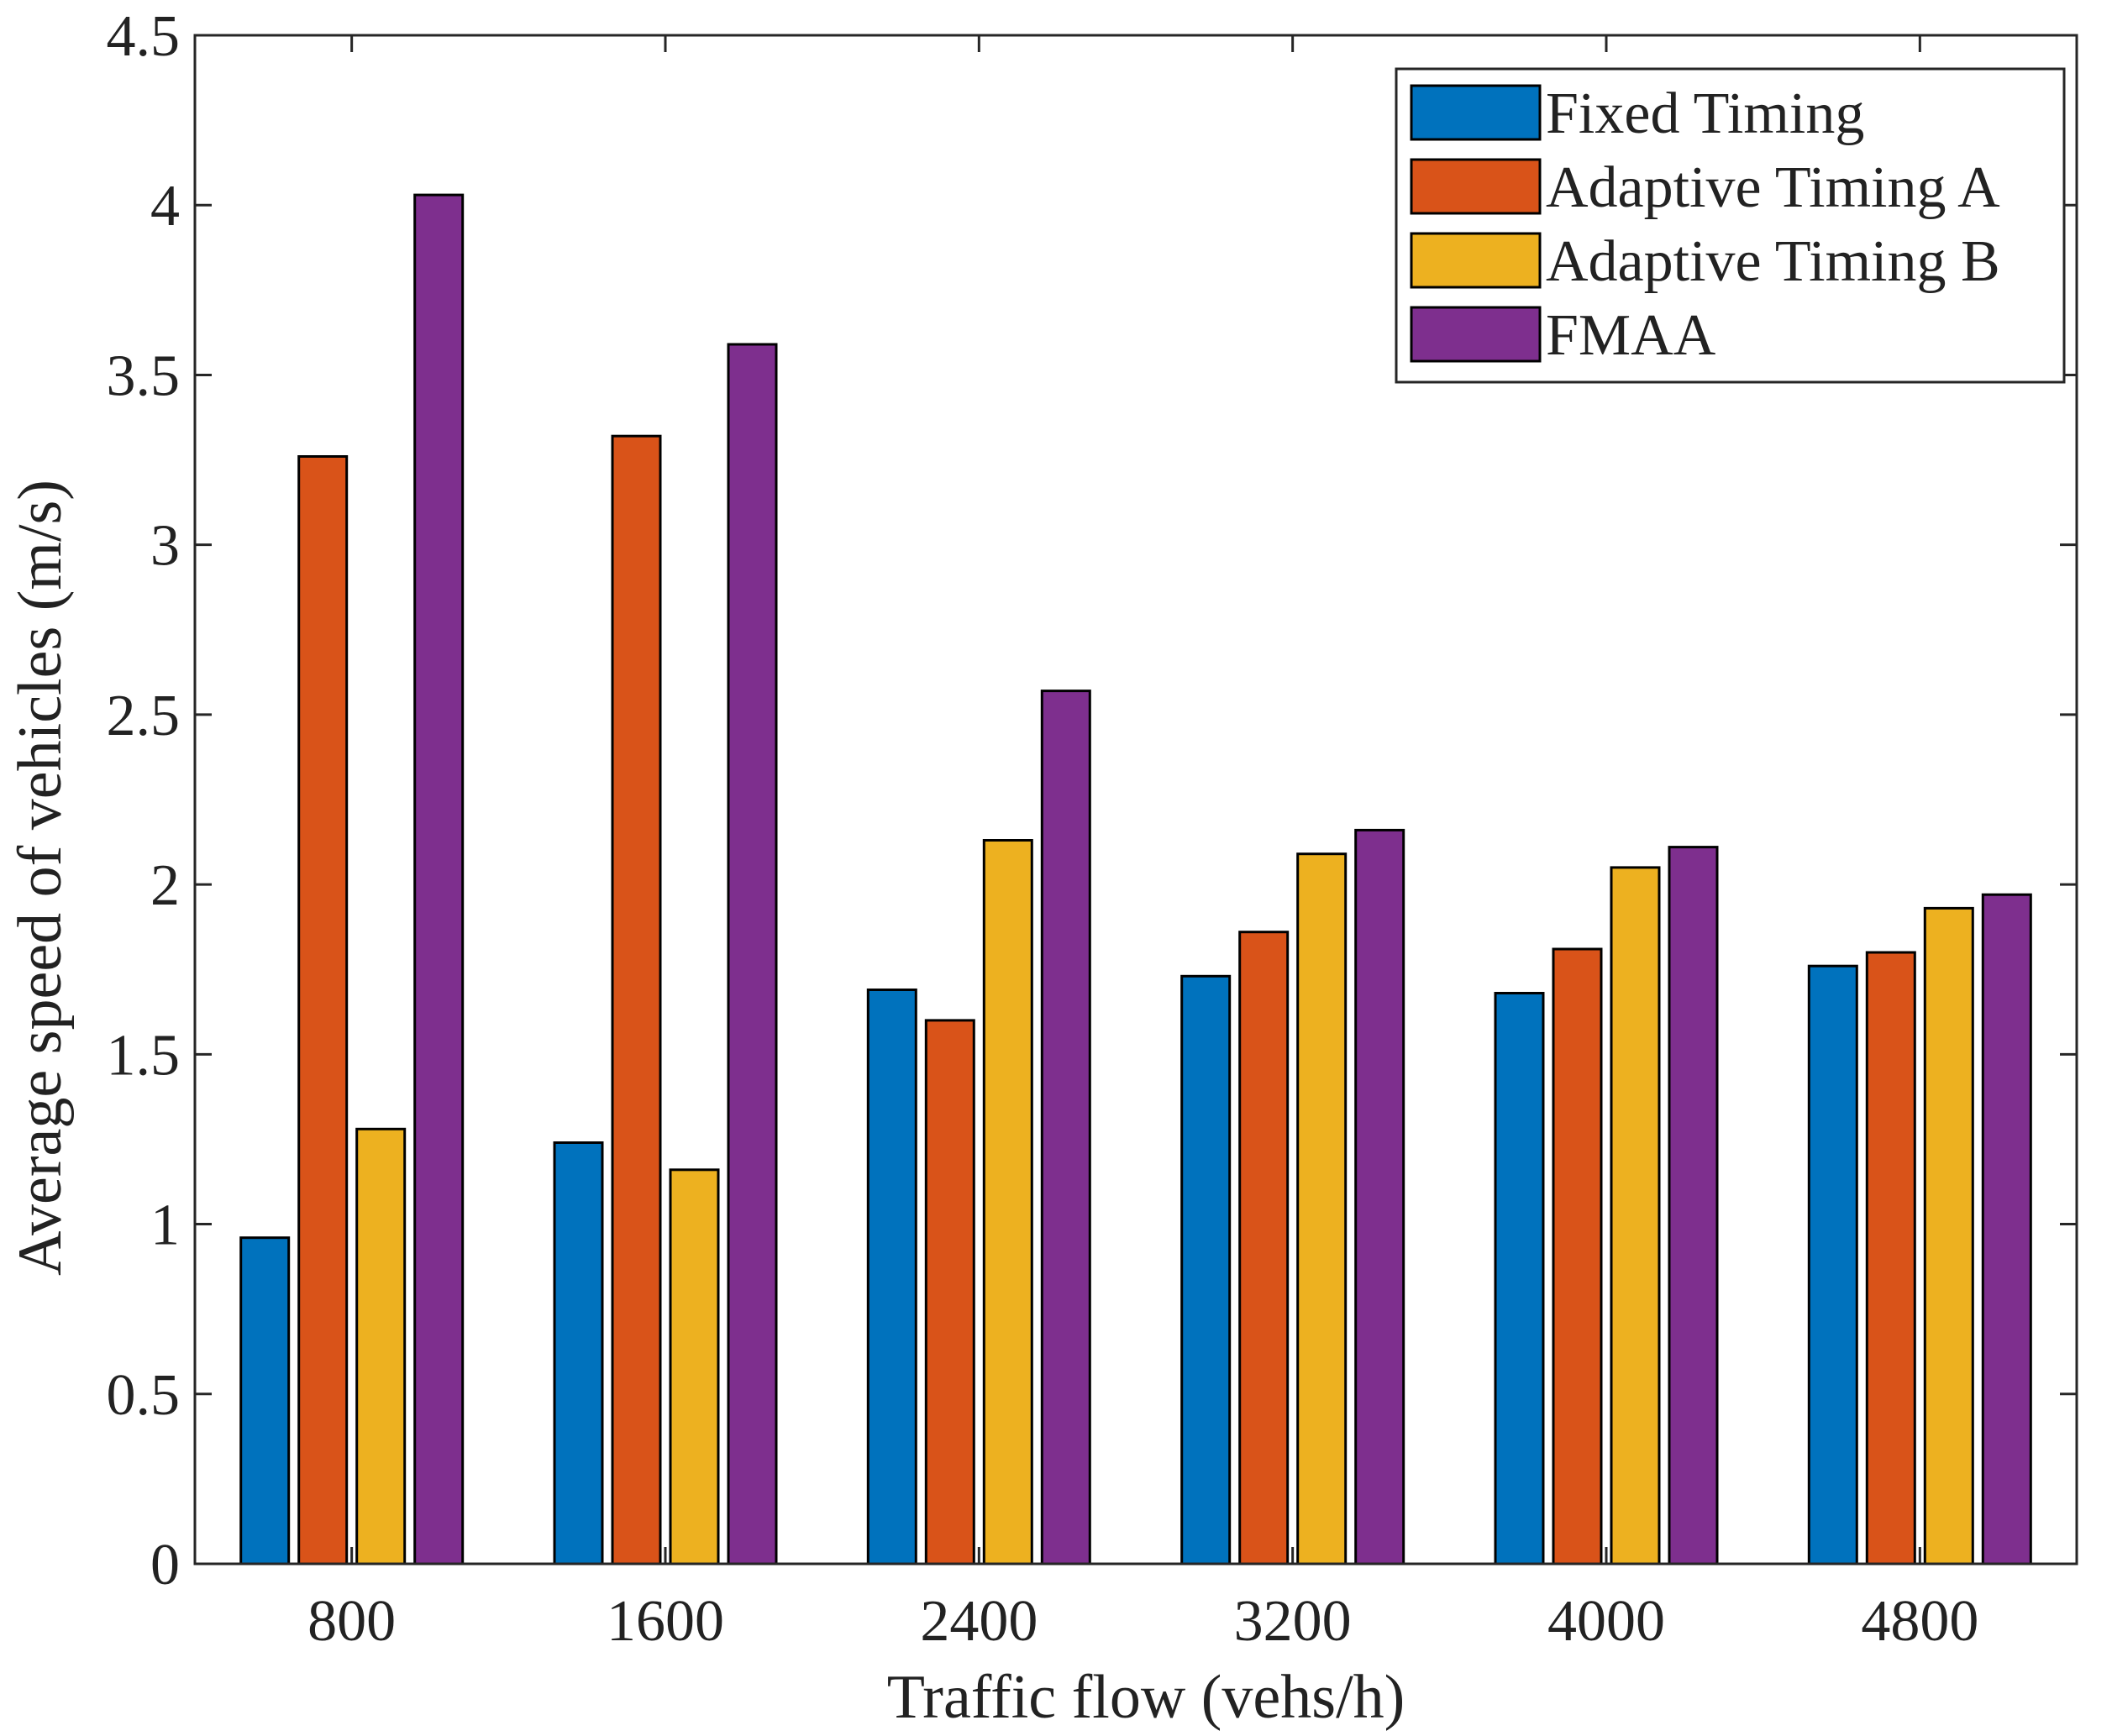  Describe the element at coordinates (1773, 261) in the screenshot. I see `legend-label: Adaptive Timing B` at that location.